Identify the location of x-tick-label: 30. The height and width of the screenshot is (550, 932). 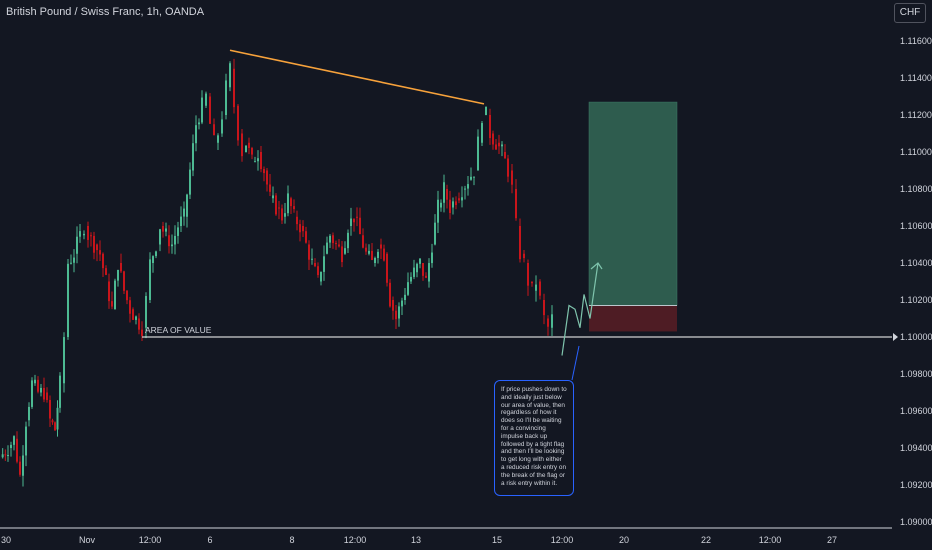
(6, 540).